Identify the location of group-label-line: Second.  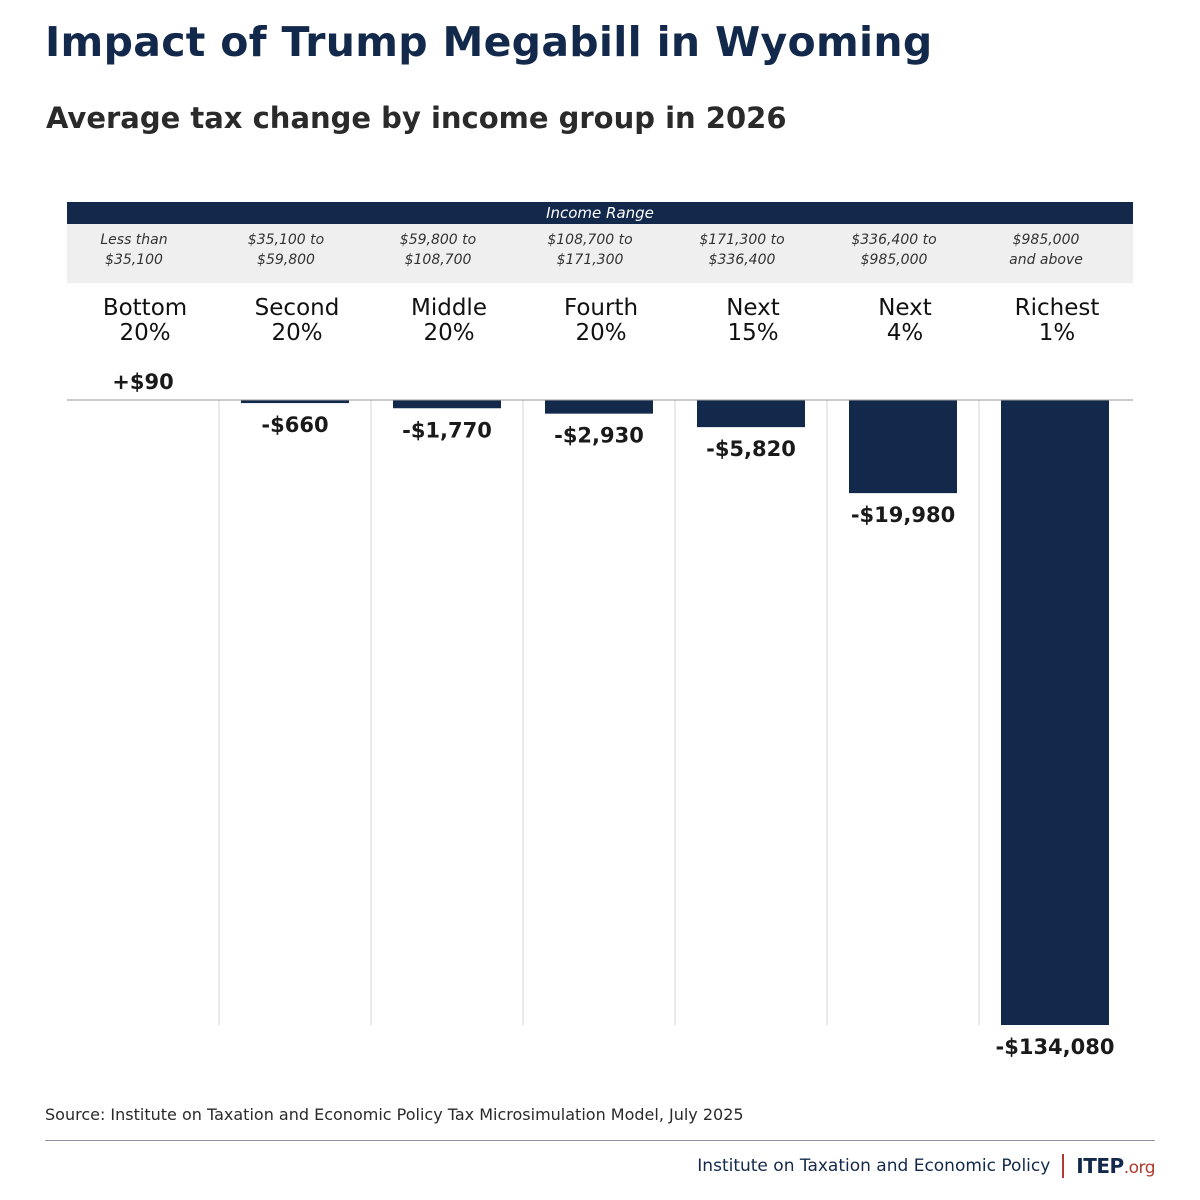
(297, 308).